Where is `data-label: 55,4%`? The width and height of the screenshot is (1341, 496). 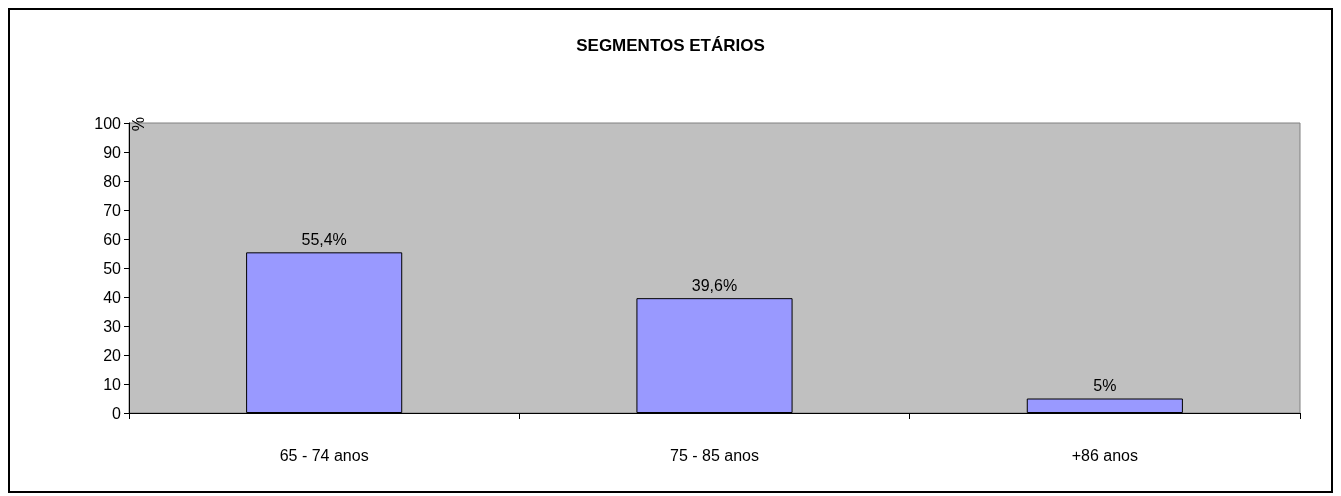
data-label: 55,4% is located at coordinates (324, 239).